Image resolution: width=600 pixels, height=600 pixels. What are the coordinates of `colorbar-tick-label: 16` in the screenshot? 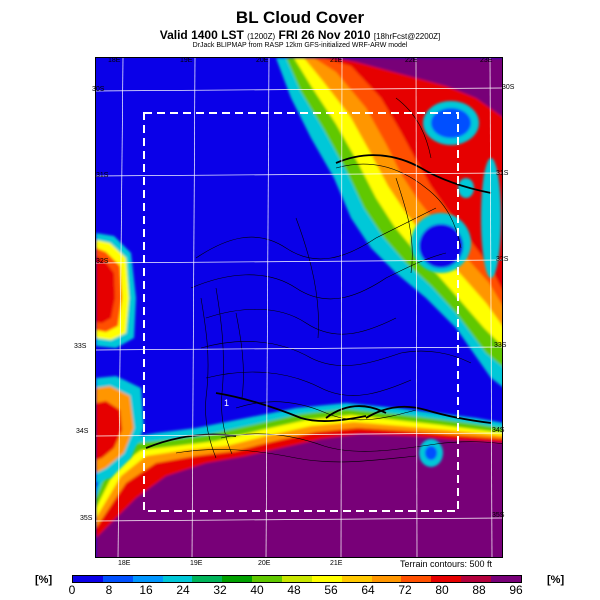 It's located at (146, 590).